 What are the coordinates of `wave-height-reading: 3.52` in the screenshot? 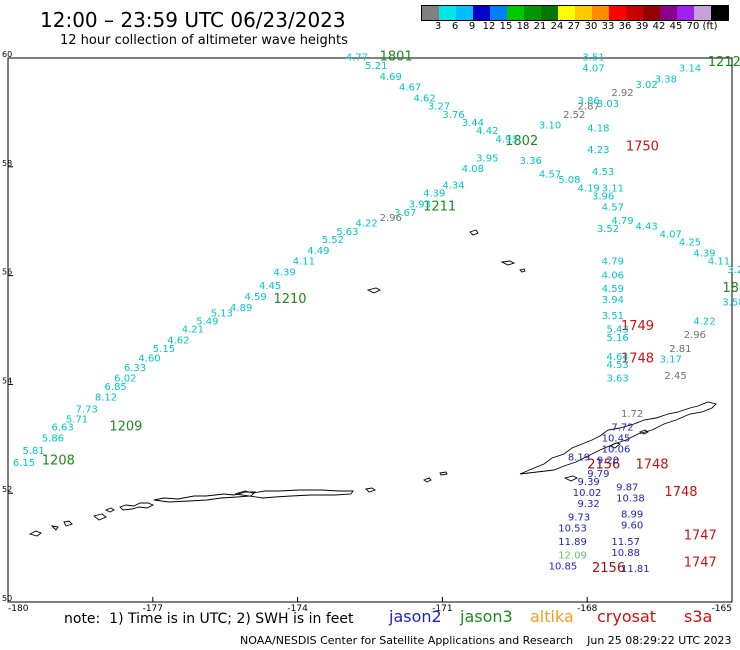 It's located at (608, 229).